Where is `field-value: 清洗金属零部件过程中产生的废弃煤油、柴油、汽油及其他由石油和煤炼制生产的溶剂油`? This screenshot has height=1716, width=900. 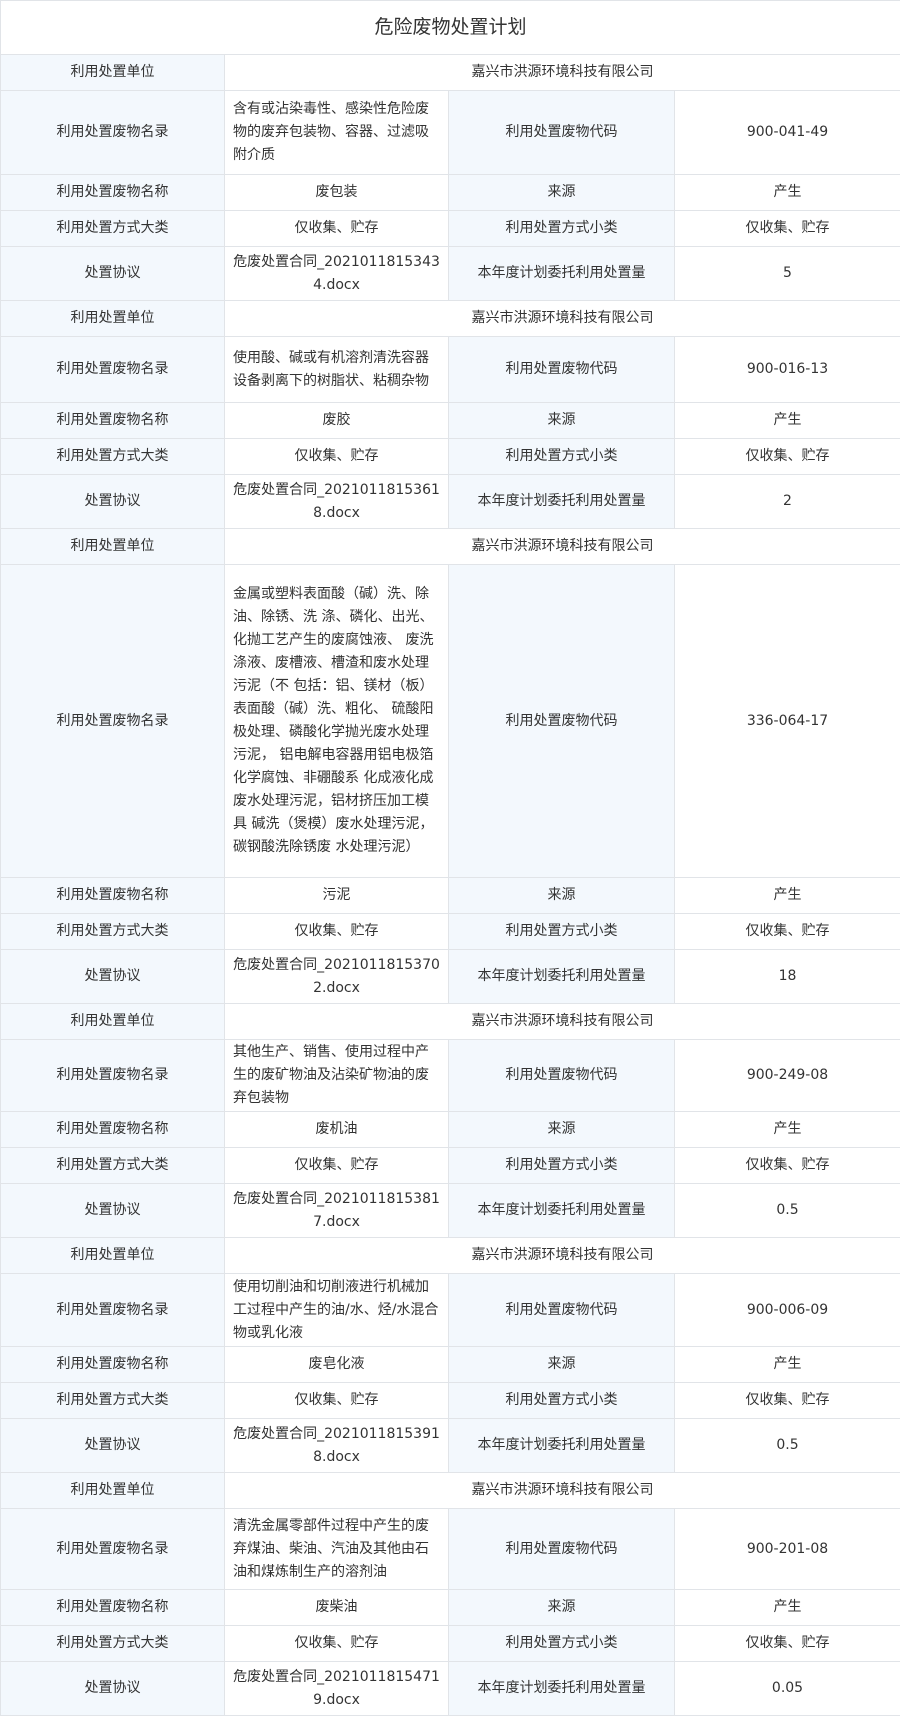
field-value: 清洗金属零部件过程中产生的废弃煤油、柴油、汽油及其他由石油和煤炼制生产的溶剂油 is located at coordinates (337, 1549).